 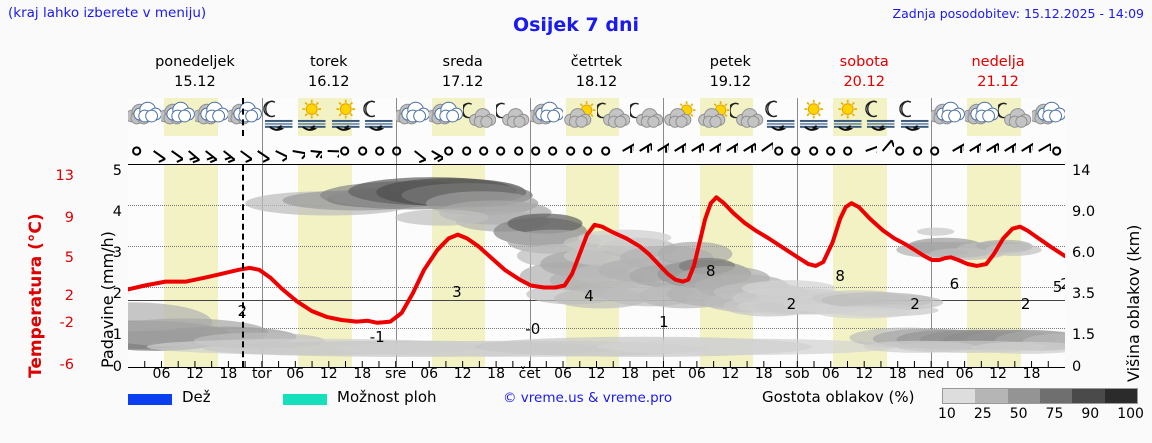 What do you see at coordinates (1090, 414) in the screenshot?
I see `density-value-4: 90` at bounding box center [1090, 414].